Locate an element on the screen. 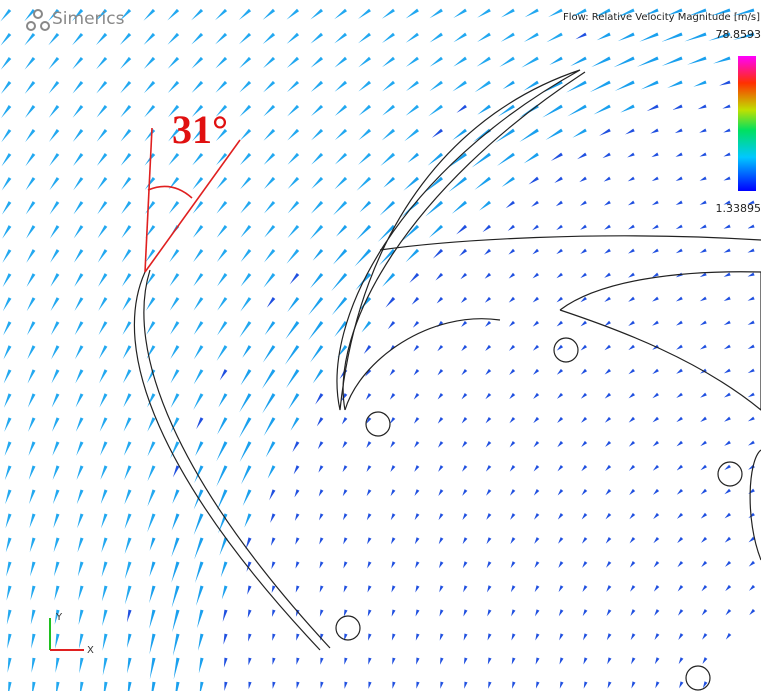 The image size is (761, 691). color-bar is located at coordinates (747, 123).